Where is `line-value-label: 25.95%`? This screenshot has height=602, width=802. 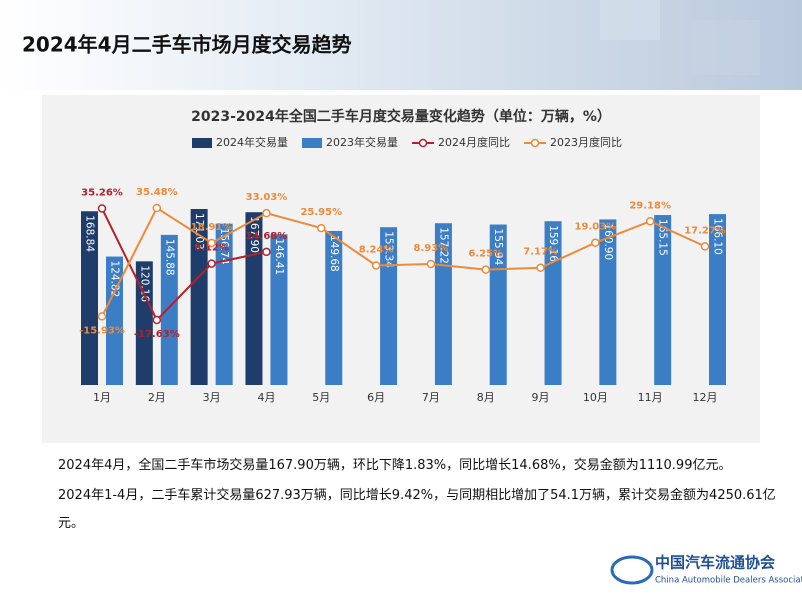 line-value-label: 25.95% is located at coordinates (321, 212).